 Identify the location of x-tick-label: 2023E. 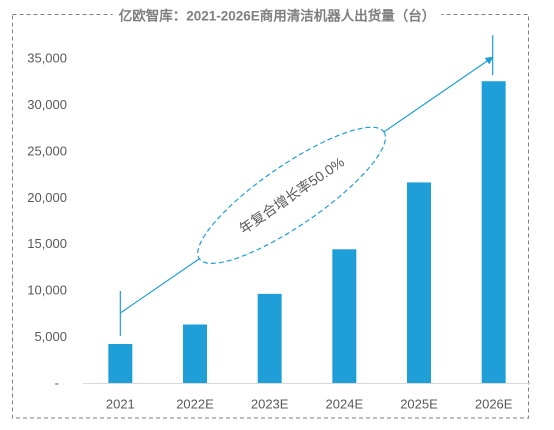
(270, 404).